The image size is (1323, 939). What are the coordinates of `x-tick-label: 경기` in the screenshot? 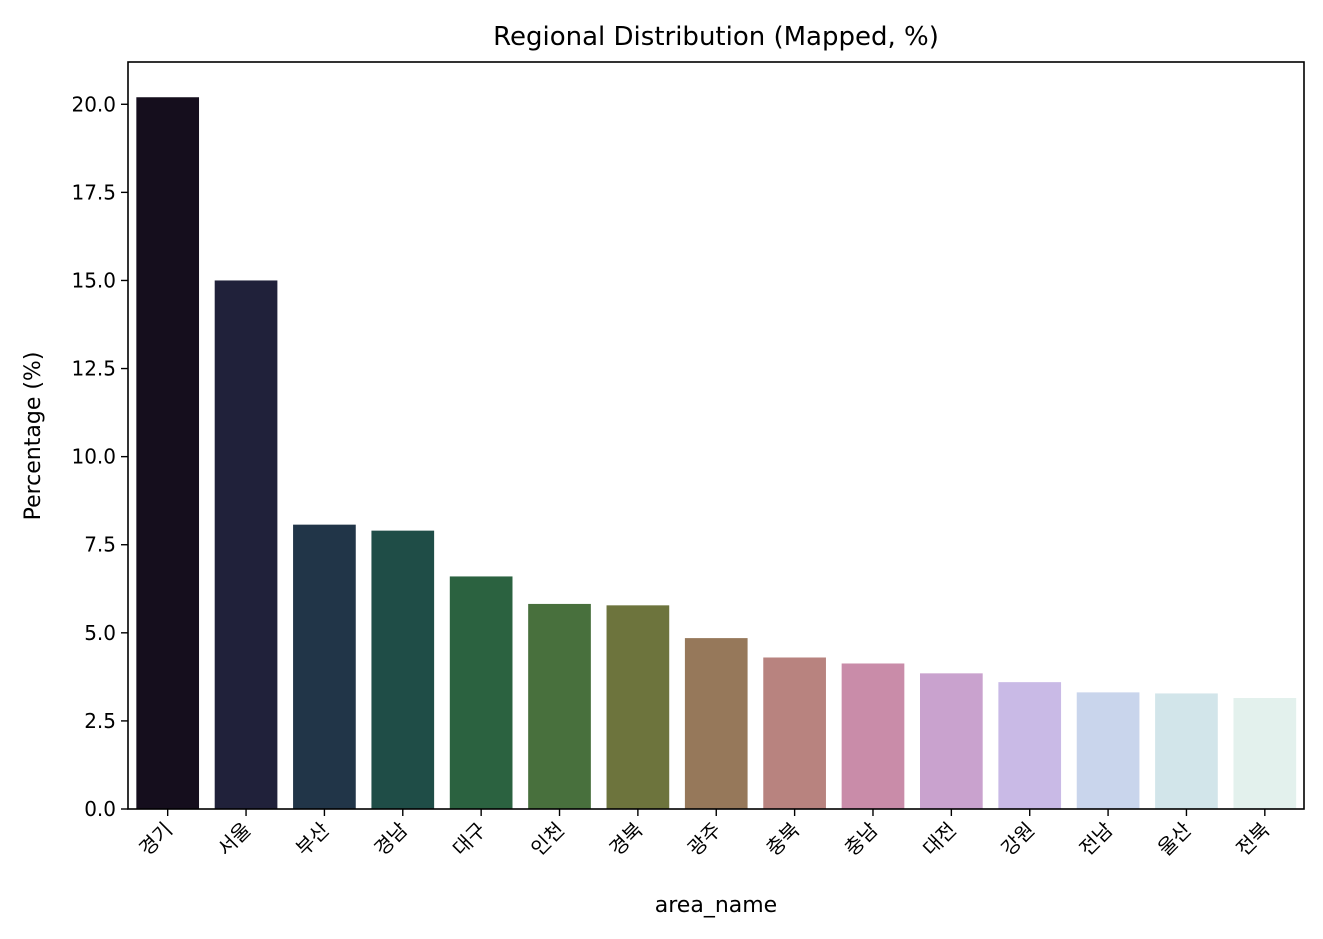 It's located at (155, 839).